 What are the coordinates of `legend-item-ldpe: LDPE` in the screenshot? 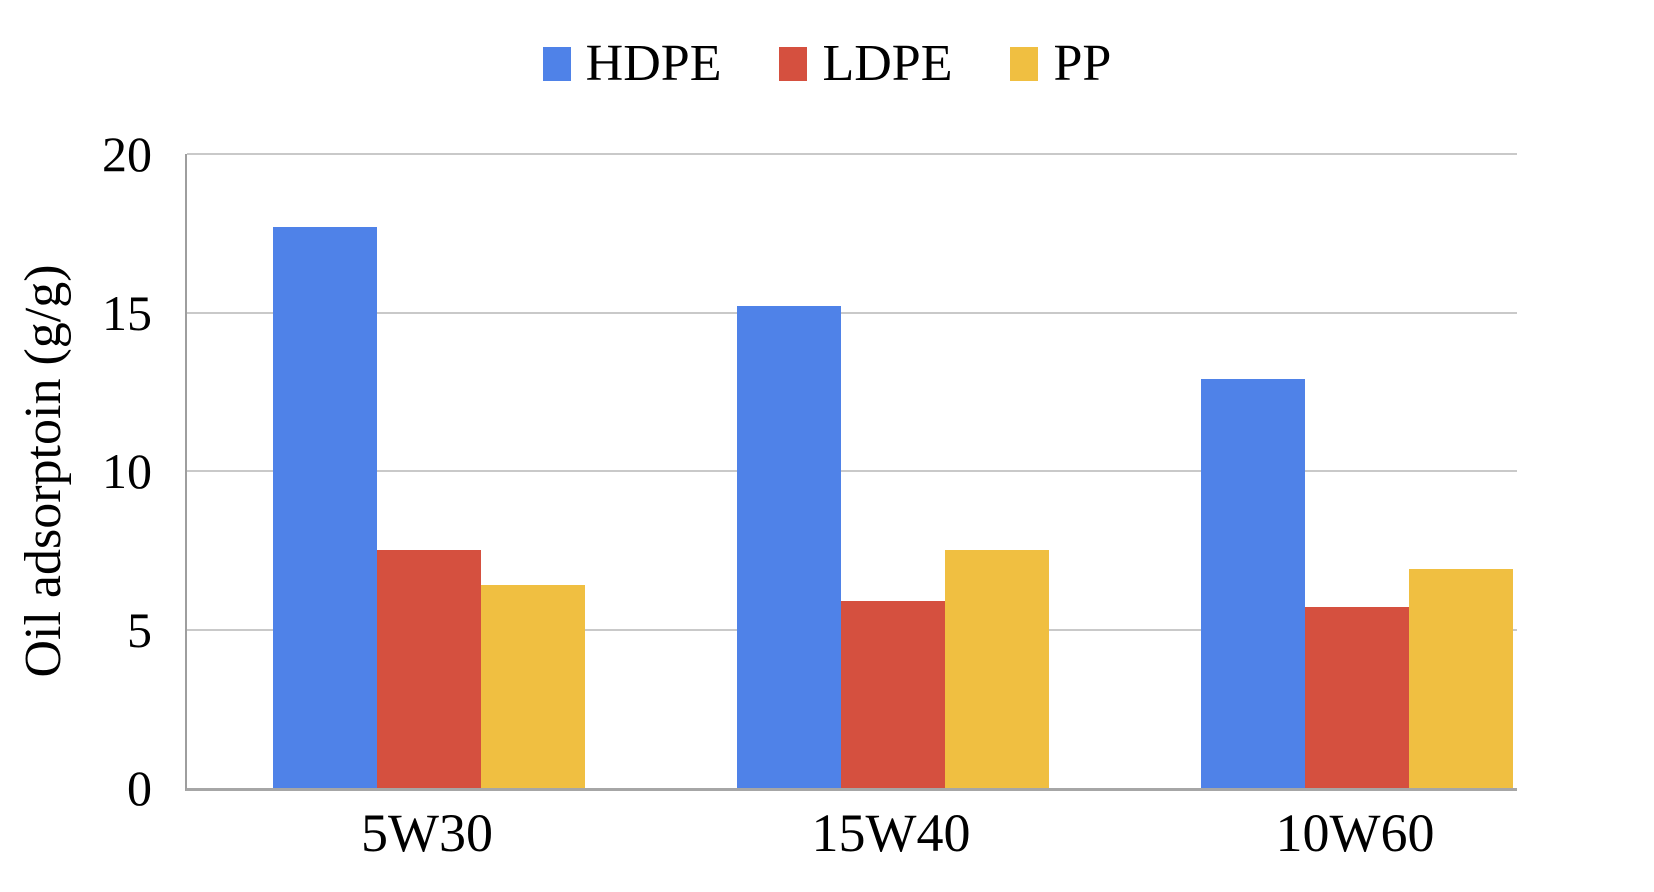 It's located at (865, 64).